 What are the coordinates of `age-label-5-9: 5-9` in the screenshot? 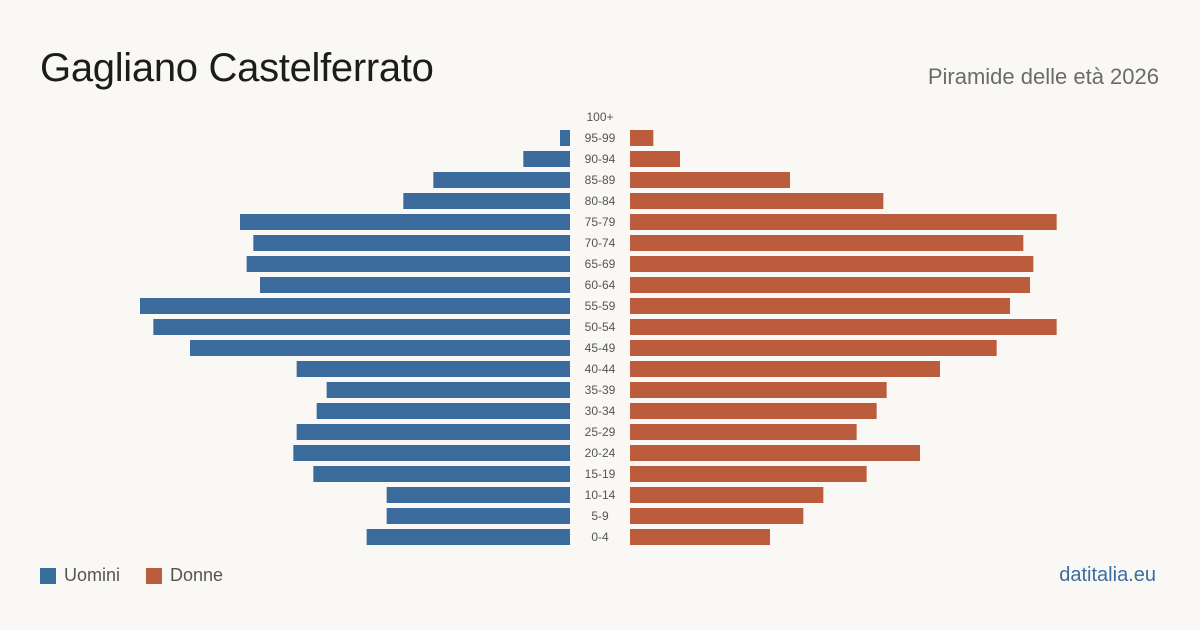 It's located at (600, 516).